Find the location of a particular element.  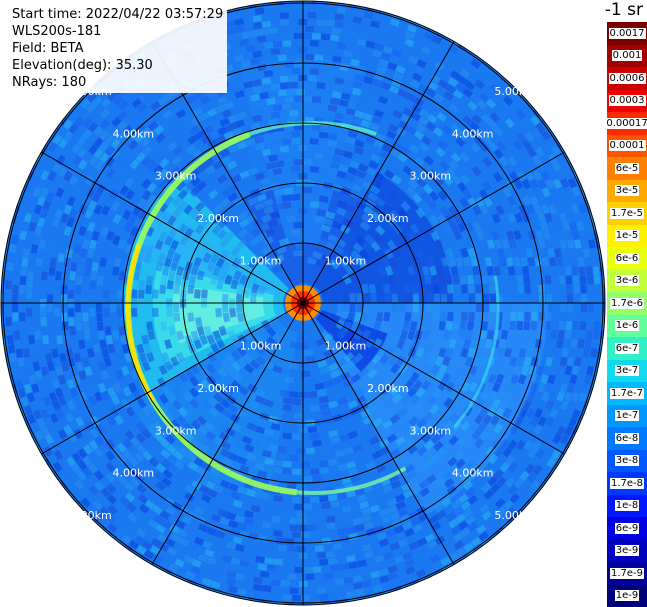

colorbar-unit-label: -1 sr is located at coordinates (623, 10).